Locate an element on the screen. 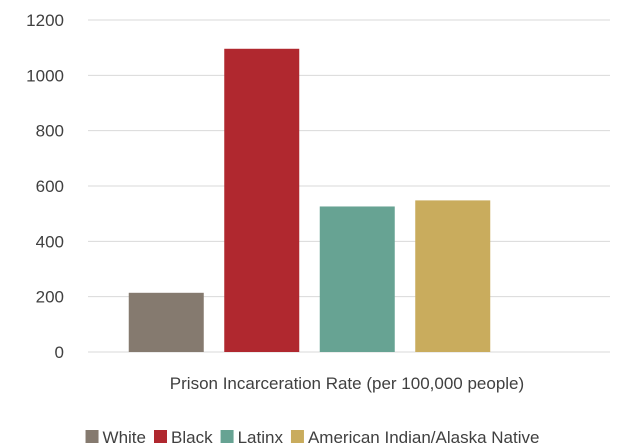 This screenshot has height=447, width=625. bar-white is located at coordinates (166, 322).